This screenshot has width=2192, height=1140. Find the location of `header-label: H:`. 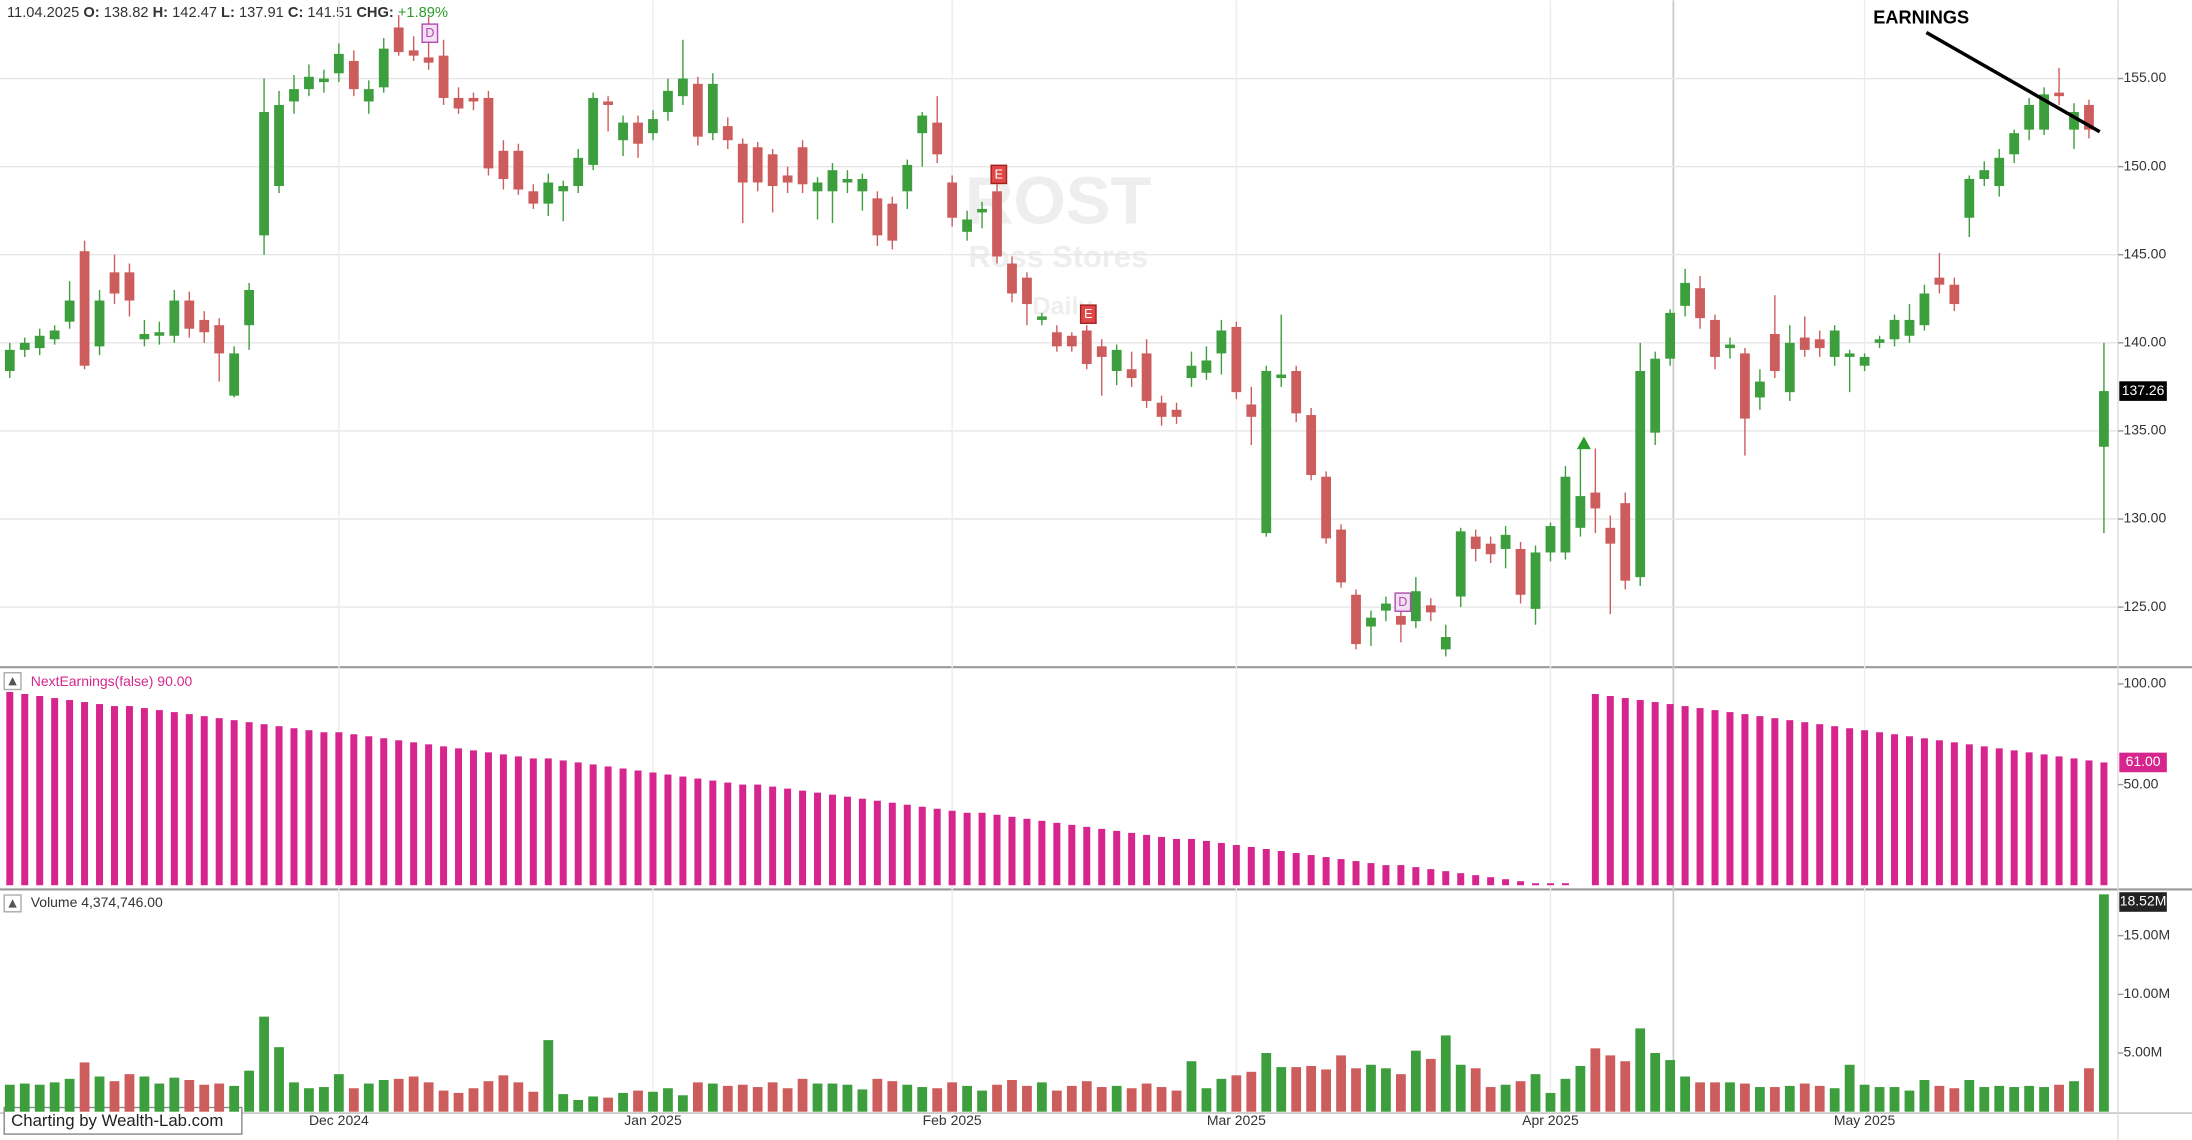

header-label: H: is located at coordinates (160, 13).